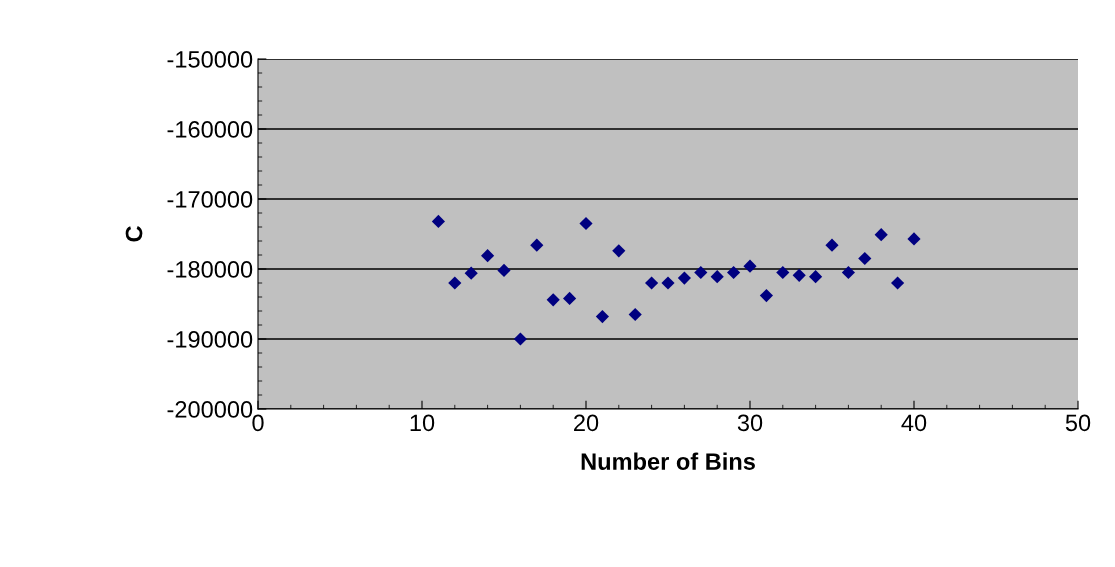 This screenshot has height=567, width=1115. What do you see at coordinates (210, 129) in the screenshot?
I see `y-tick-label: -160000` at bounding box center [210, 129].